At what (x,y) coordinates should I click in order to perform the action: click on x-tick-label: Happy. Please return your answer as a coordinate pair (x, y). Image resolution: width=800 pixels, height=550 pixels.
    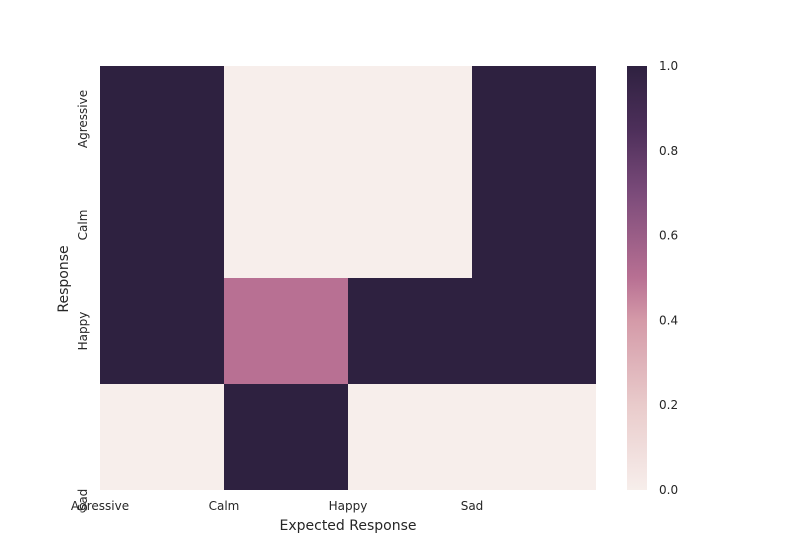
    Looking at the image, I should click on (348, 506).